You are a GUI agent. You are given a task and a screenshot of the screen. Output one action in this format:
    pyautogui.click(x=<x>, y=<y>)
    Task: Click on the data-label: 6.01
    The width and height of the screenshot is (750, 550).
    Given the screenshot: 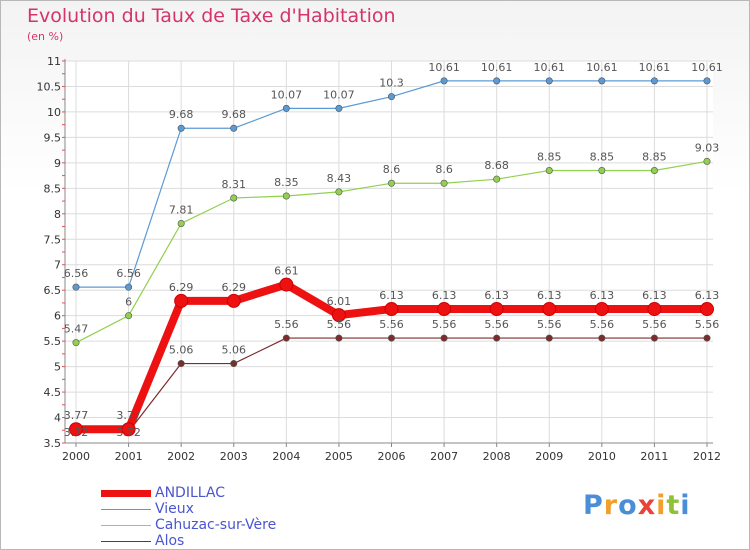 What is the action you would take?
    pyautogui.click(x=339, y=301)
    